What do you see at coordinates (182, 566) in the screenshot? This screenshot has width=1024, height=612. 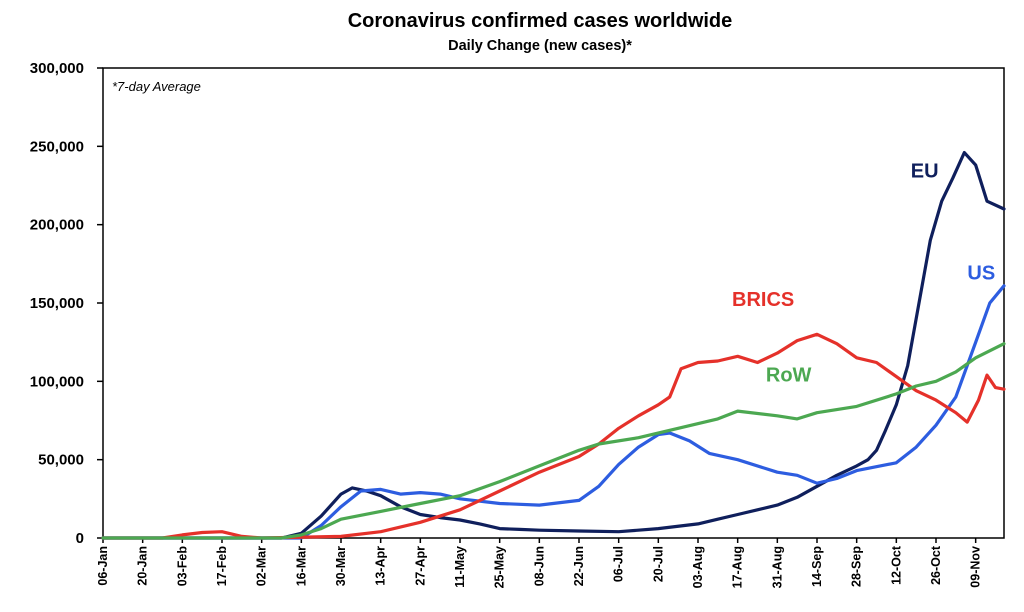 I see `x-tick-label: 03-Feb` at bounding box center [182, 566].